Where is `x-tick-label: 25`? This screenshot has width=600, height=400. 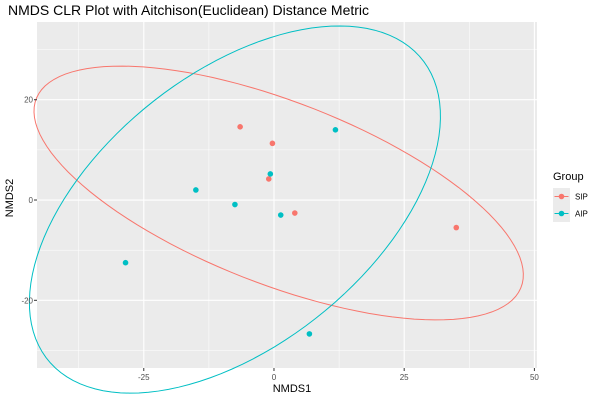 x-tick-label: 25 is located at coordinates (404, 377).